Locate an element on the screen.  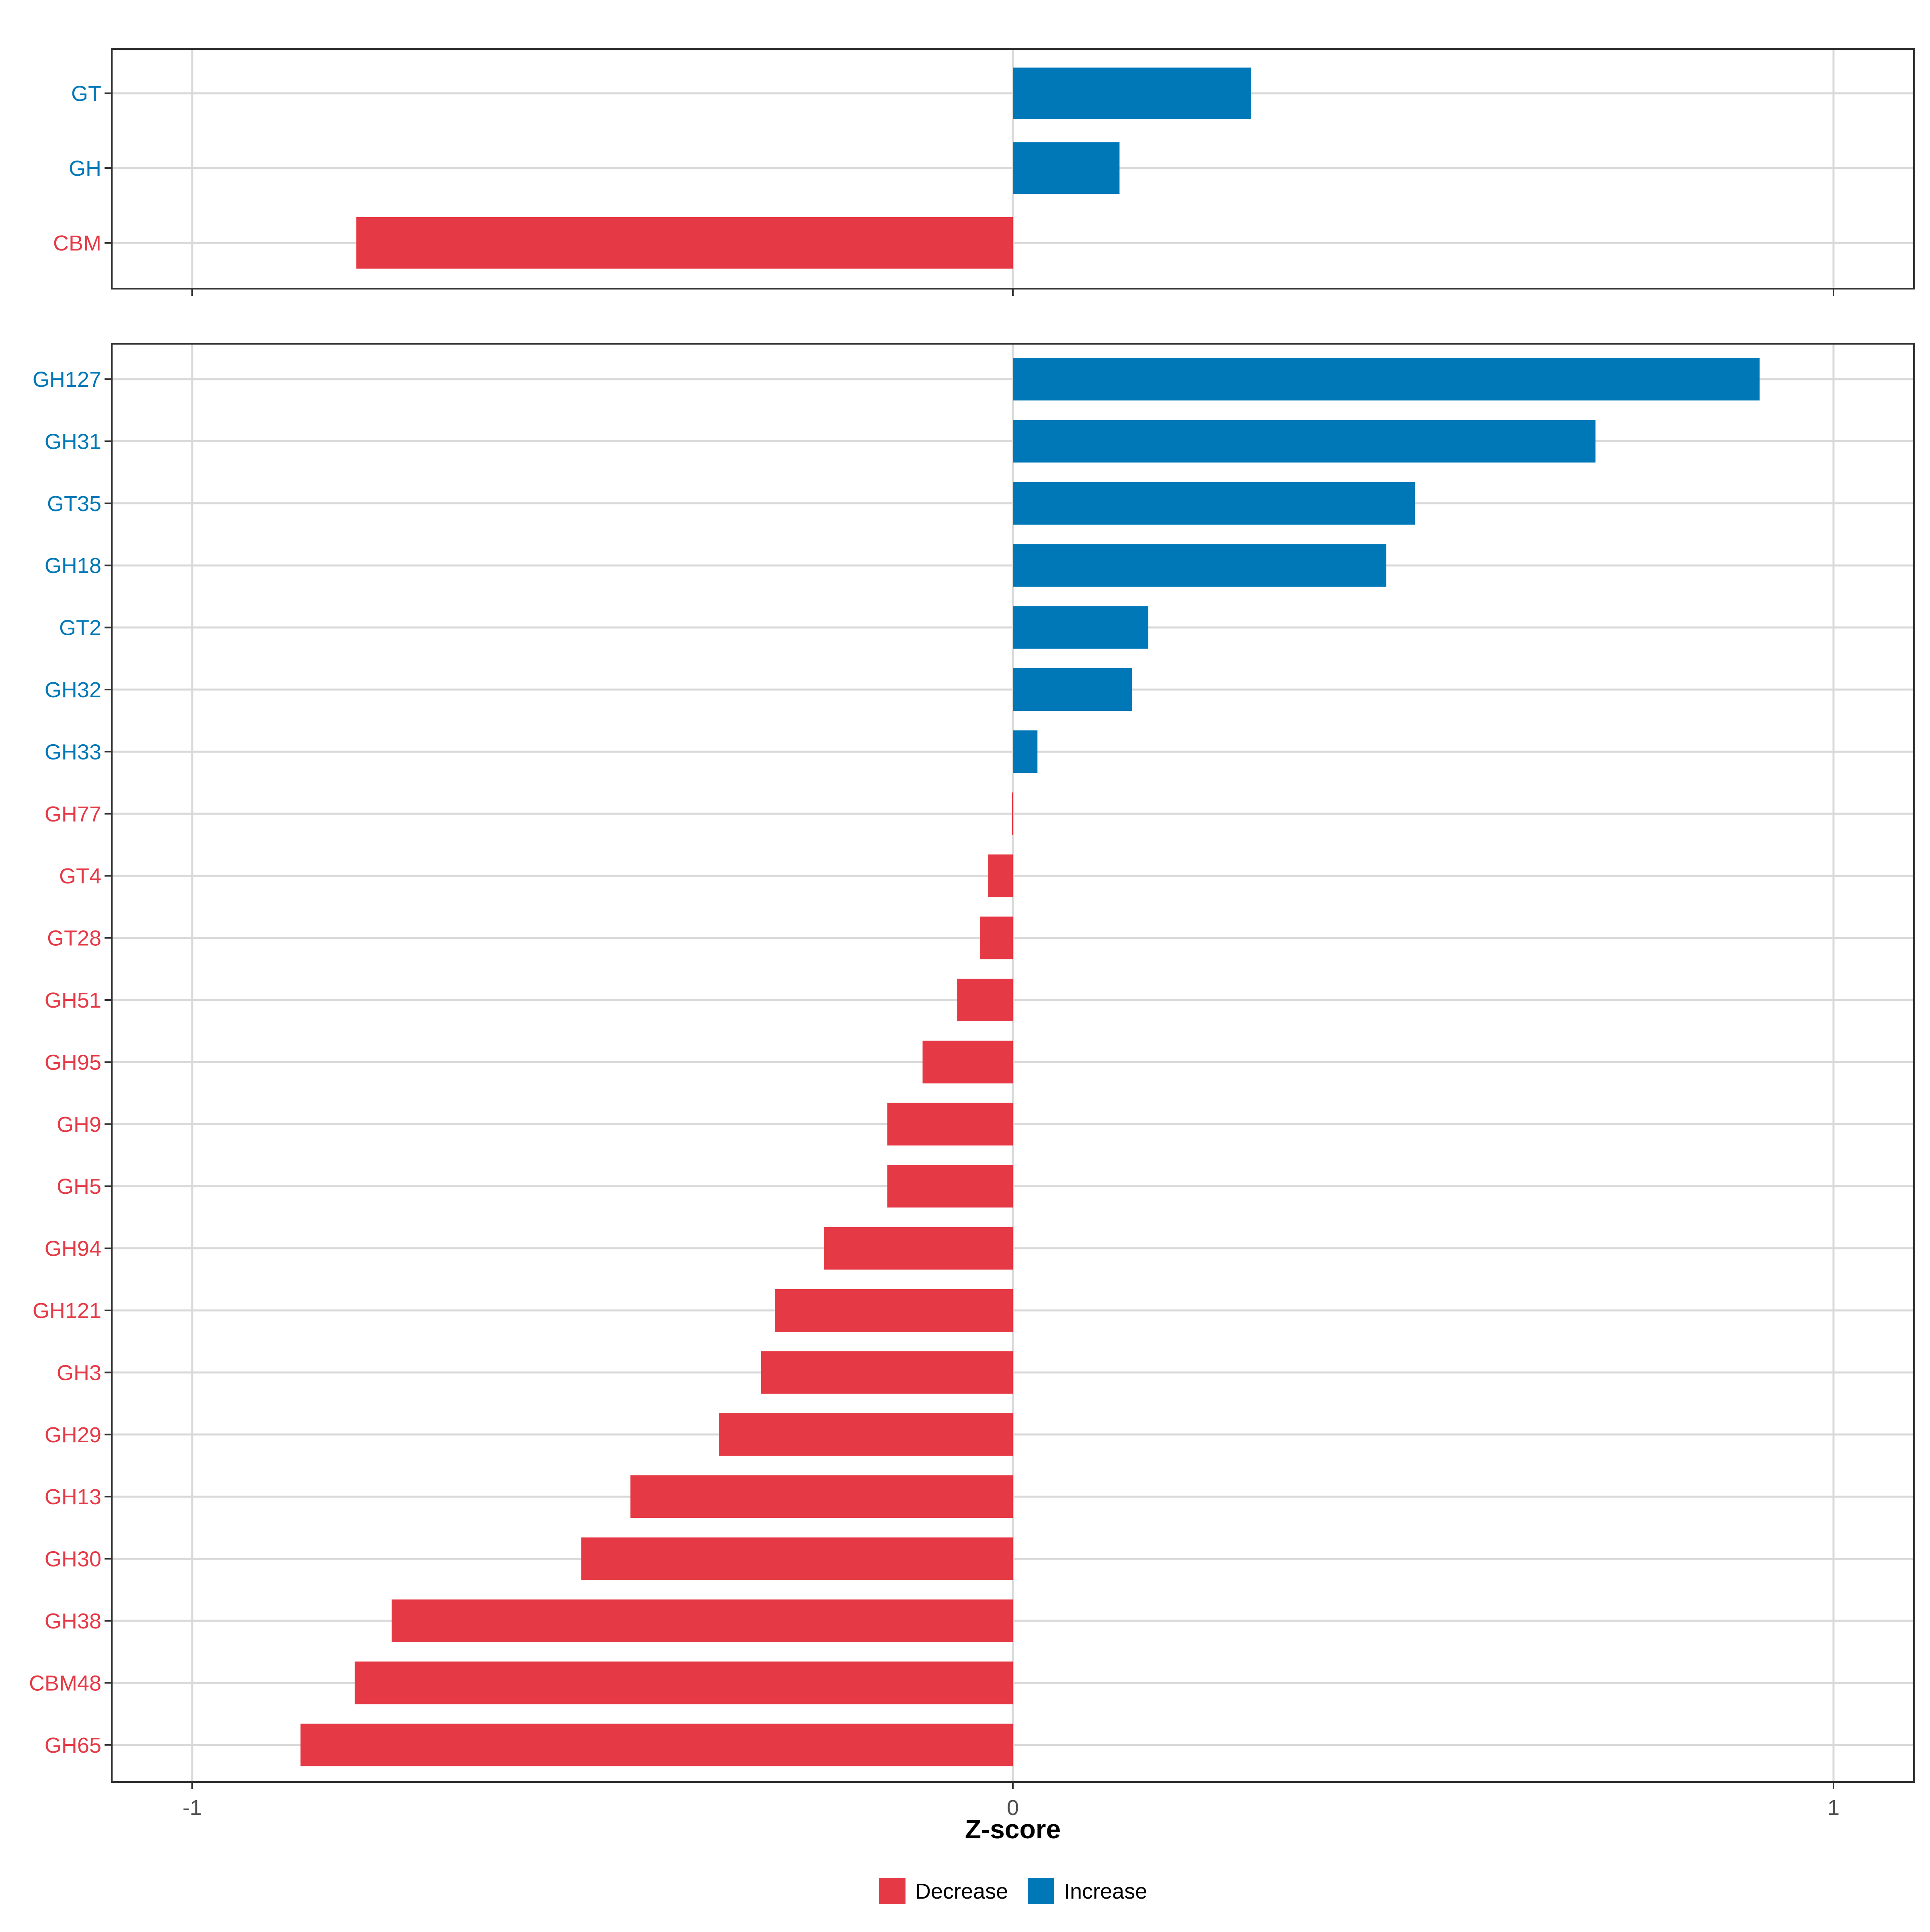
y-tick-label: GH38 is located at coordinates (73, 1621).